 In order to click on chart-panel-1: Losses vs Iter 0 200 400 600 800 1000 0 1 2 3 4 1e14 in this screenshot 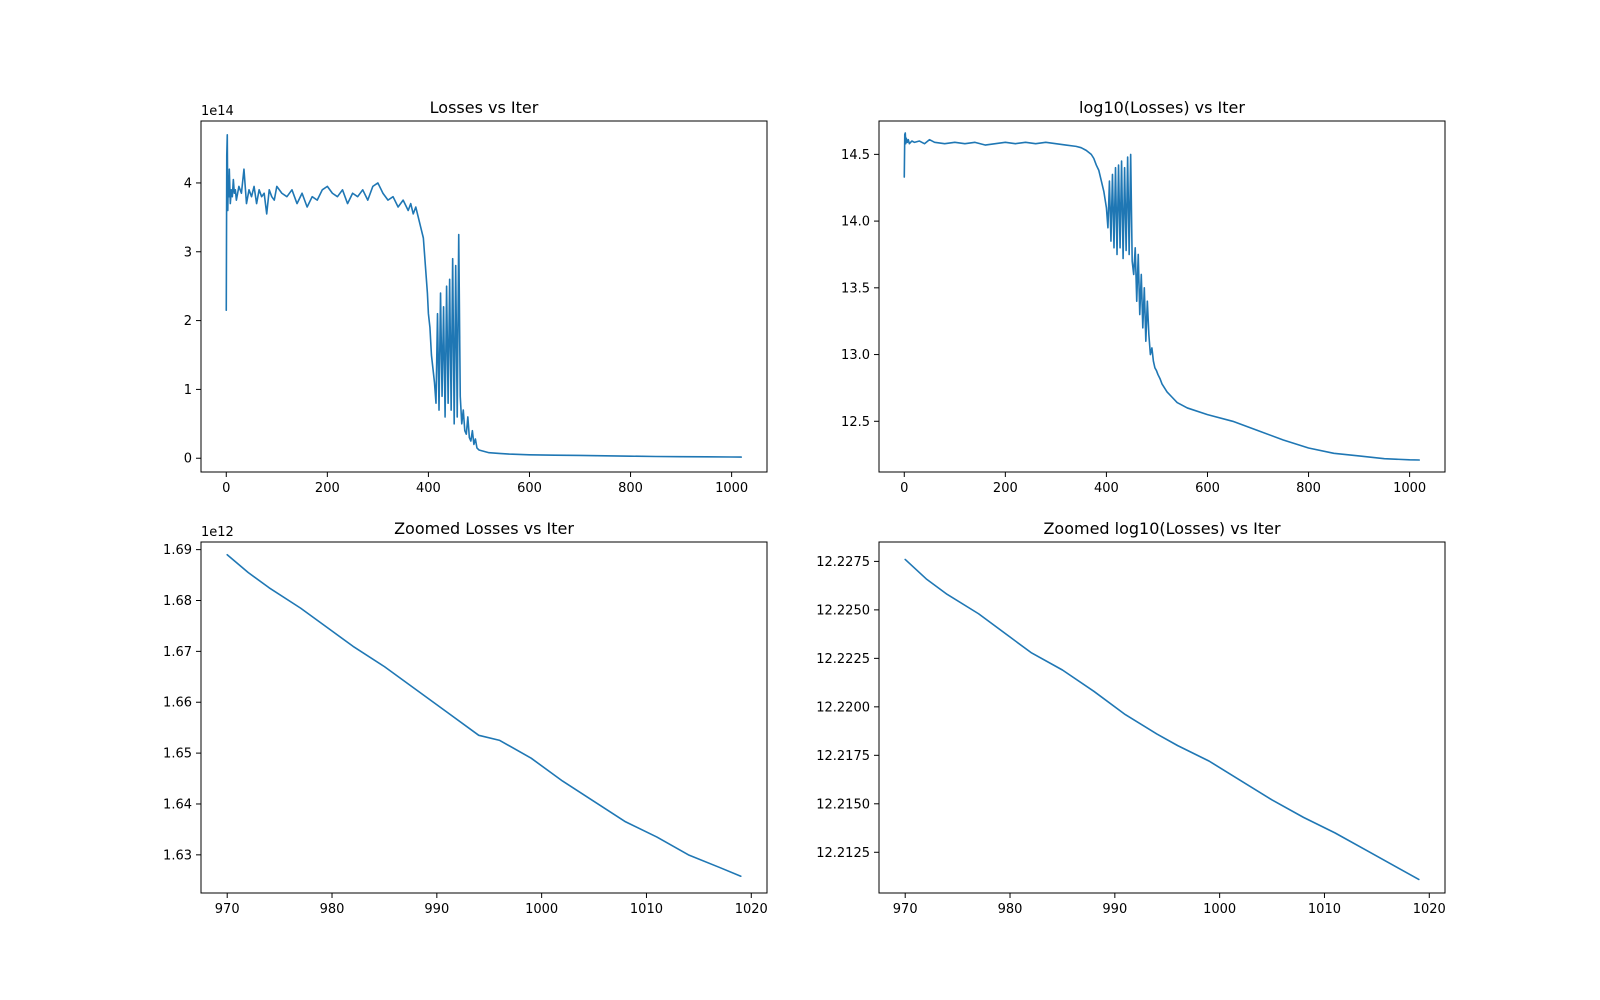, I will do `click(476, 297)`.